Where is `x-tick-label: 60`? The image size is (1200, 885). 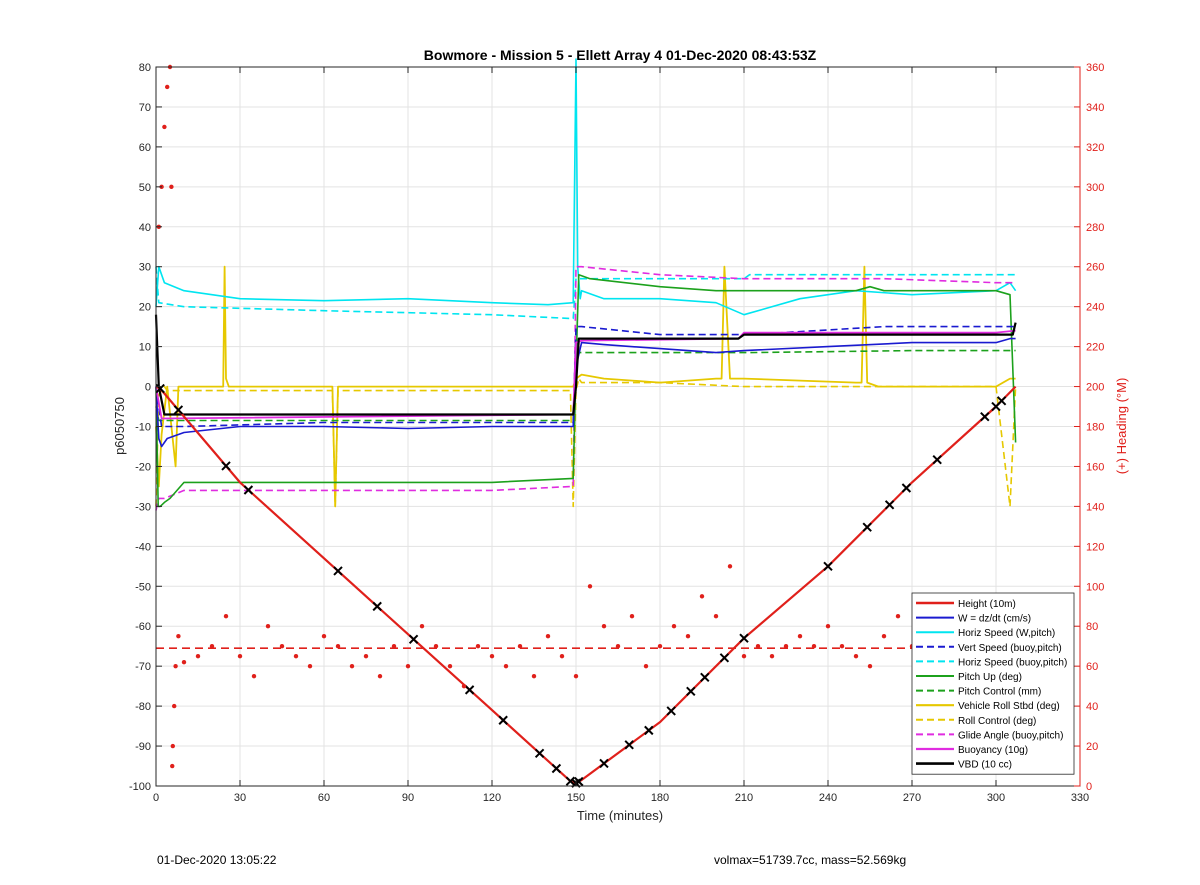 x-tick-label: 60 is located at coordinates (324, 798).